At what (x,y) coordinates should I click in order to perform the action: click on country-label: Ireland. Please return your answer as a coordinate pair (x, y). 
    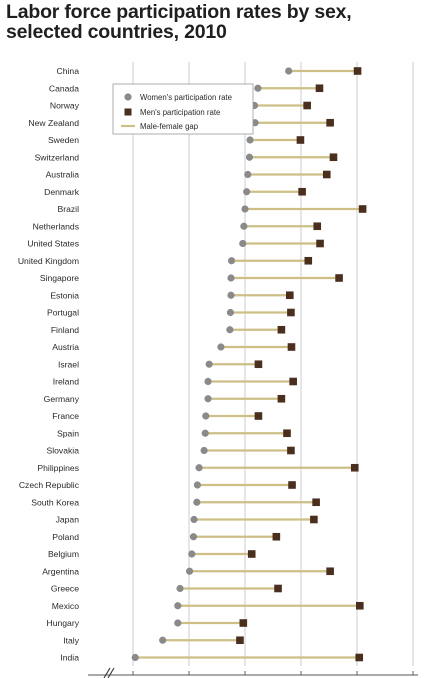
    Looking at the image, I should click on (66, 382).